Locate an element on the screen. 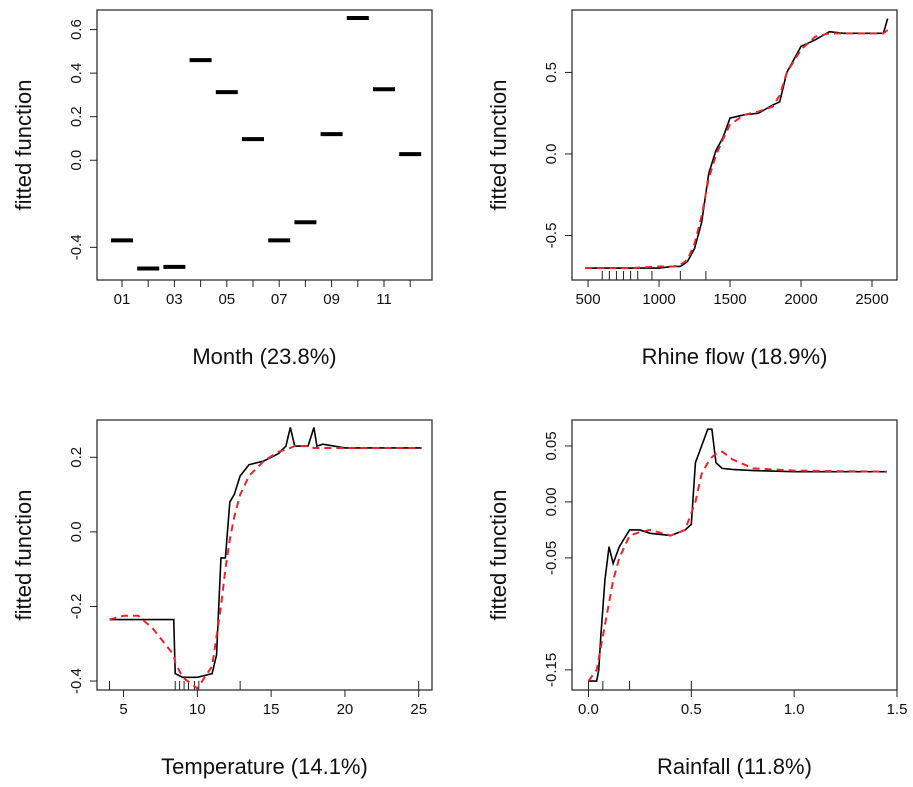 The width and height of the screenshot is (913, 787). x-tick-label: 1.5 is located at coordinates (897, 709).